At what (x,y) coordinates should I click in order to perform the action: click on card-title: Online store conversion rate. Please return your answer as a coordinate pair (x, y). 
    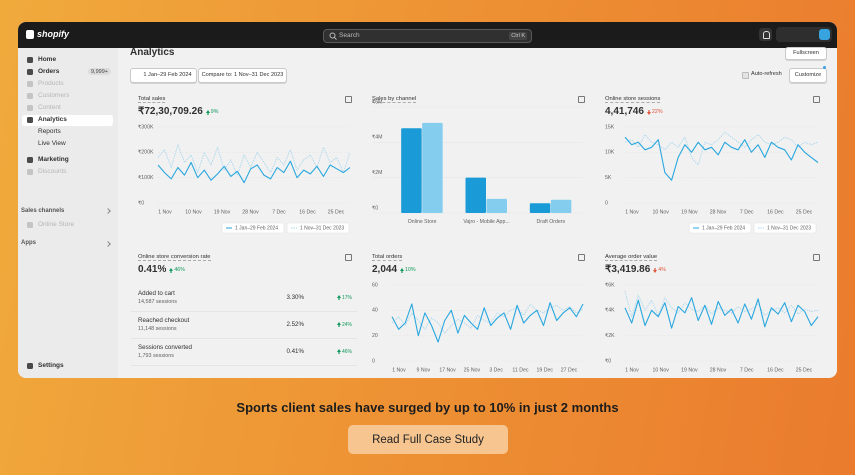
    Looking at the image, I should click on (174, 257).